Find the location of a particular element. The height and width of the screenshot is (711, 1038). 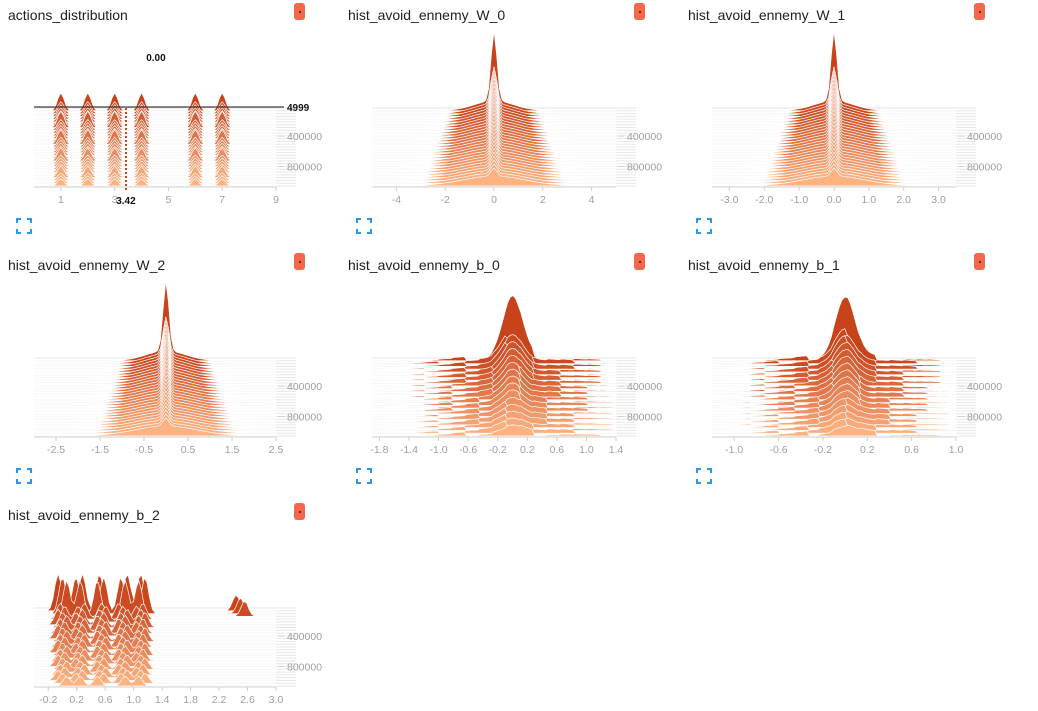

x-tick-label: 0 is located at coordinates (494, 200).